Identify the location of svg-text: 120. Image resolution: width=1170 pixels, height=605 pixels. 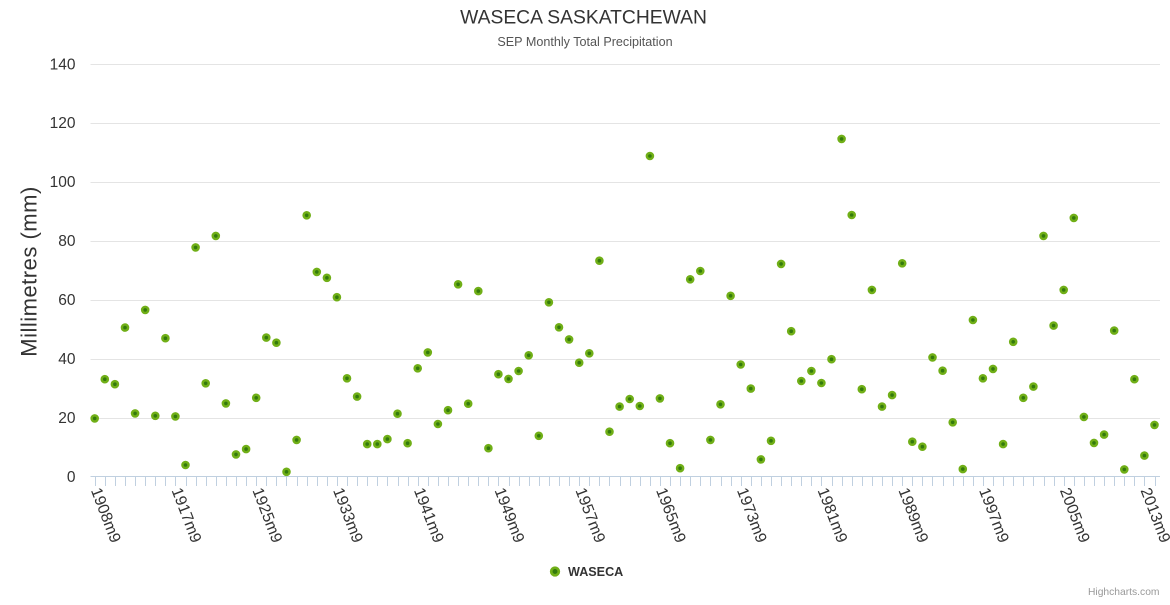
(63, 123).